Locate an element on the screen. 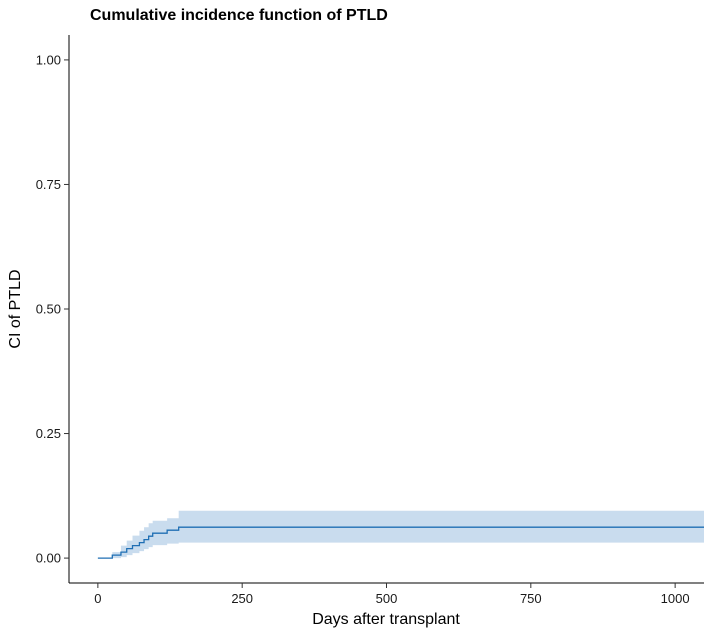  x-axis-title: Days after transplant is located at coordinates (386, 619).